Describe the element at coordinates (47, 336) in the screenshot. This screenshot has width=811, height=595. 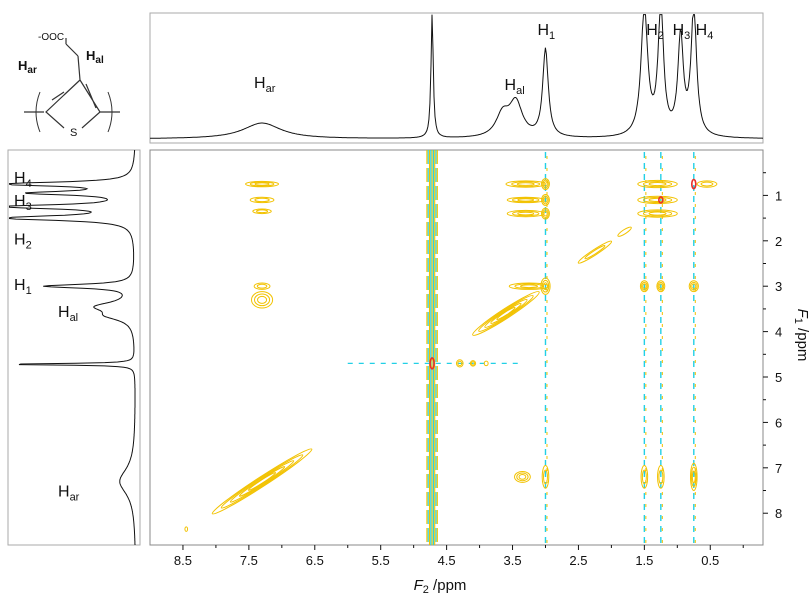
I see `left-projection-labels: H4 H3 H2 H1 Hal Har` at that location.